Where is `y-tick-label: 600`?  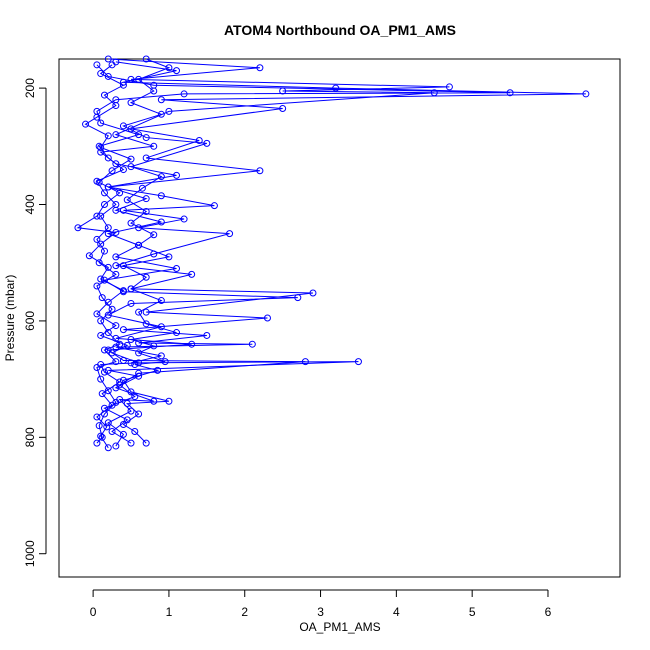 y-tick-label: 600 is located at coordinates (30, 321).